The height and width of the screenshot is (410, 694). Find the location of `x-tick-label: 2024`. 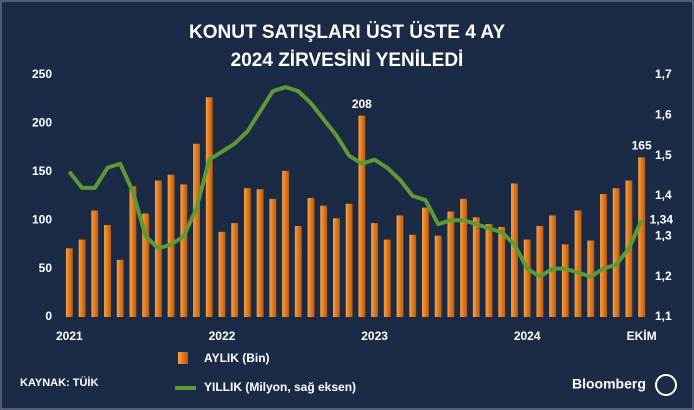

x-tick-label: 2024 is located at coordinates (527, 336).